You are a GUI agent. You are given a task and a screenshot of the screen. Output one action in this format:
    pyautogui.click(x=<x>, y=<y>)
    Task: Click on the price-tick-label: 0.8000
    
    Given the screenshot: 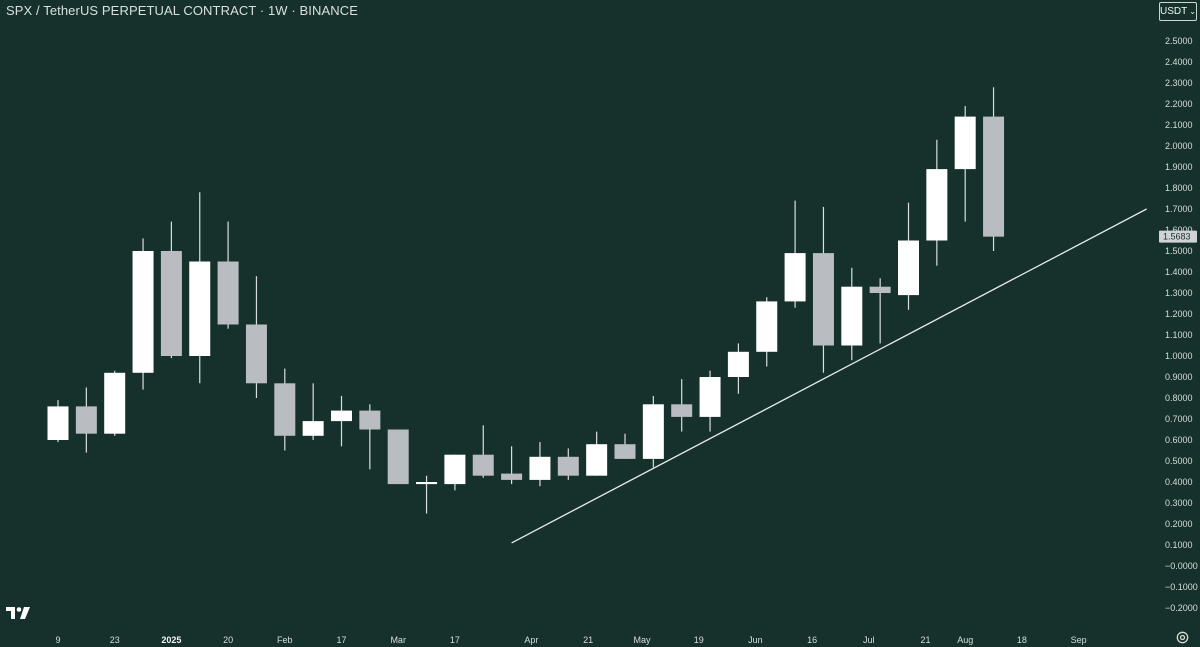 What is the action you would take?
    pyautogui.click(x=1179, y=398)
    